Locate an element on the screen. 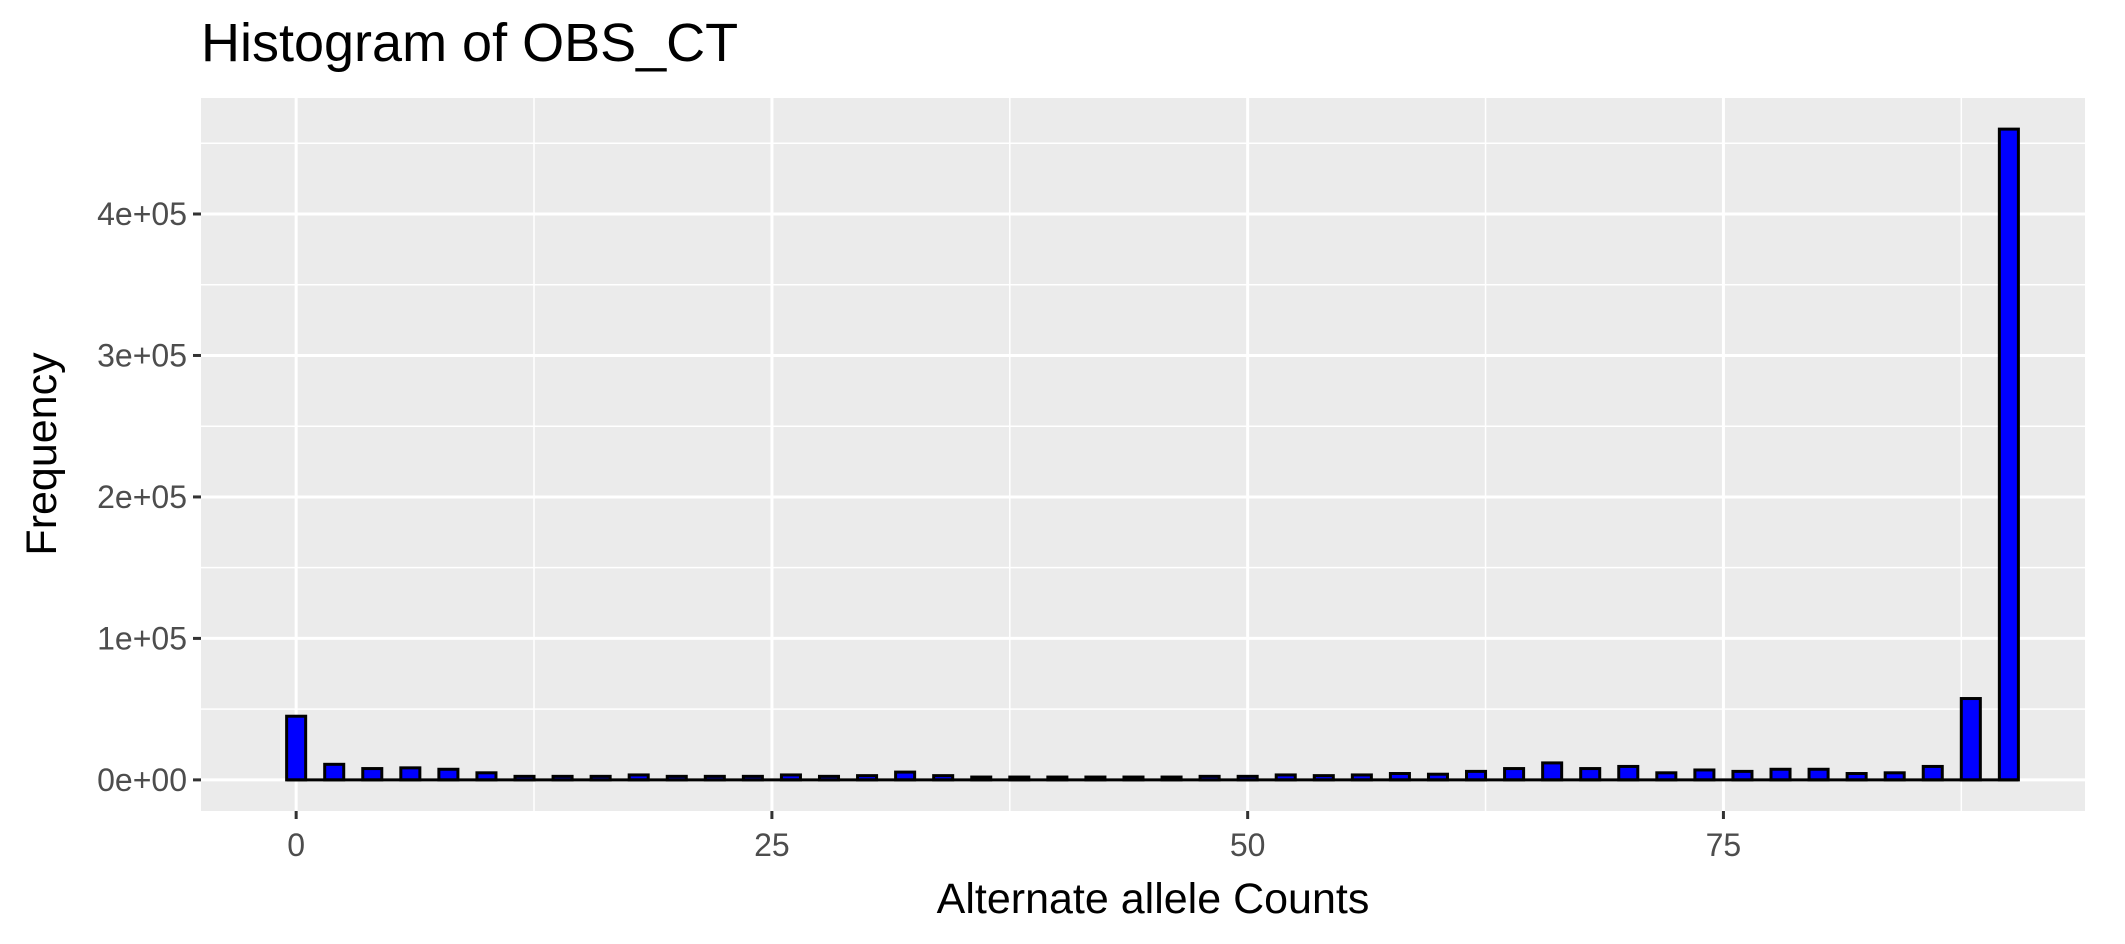 This screenshot has width=2125, height=944. chart-title: Histogram of OBS_CT is located at coordinates (469, 43).